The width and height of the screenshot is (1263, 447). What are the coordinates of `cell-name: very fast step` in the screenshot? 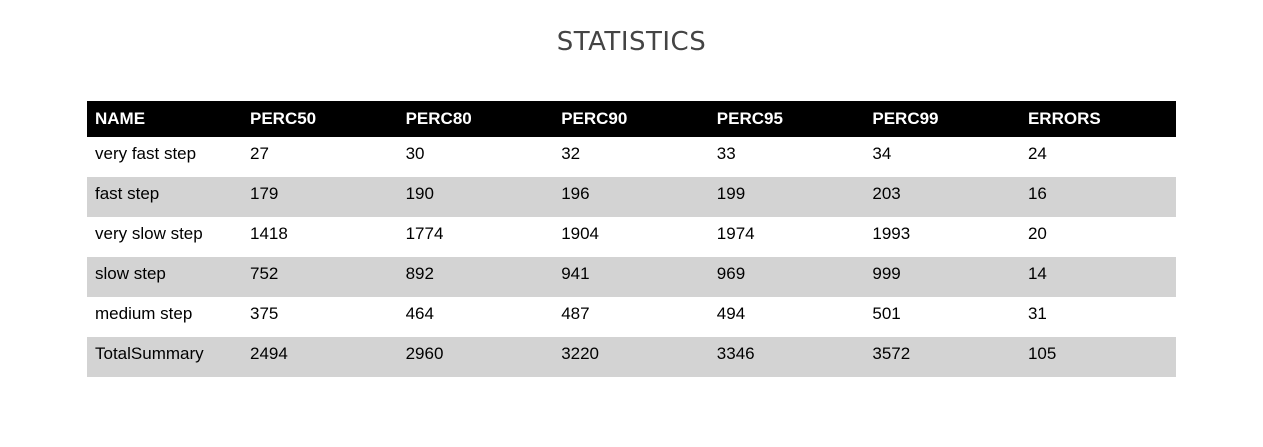 It's located at (146, 153).